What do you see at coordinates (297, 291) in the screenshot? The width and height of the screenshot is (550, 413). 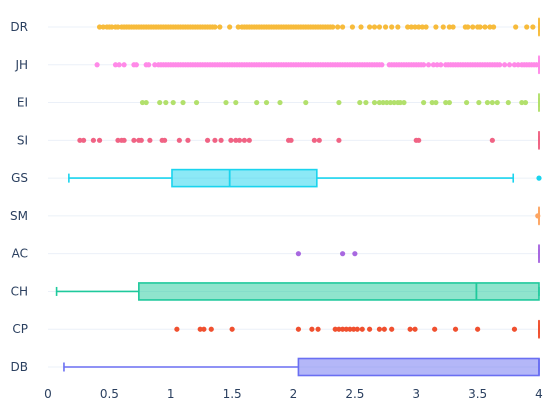 I see `series-ch` at bounding box center [297, 291].